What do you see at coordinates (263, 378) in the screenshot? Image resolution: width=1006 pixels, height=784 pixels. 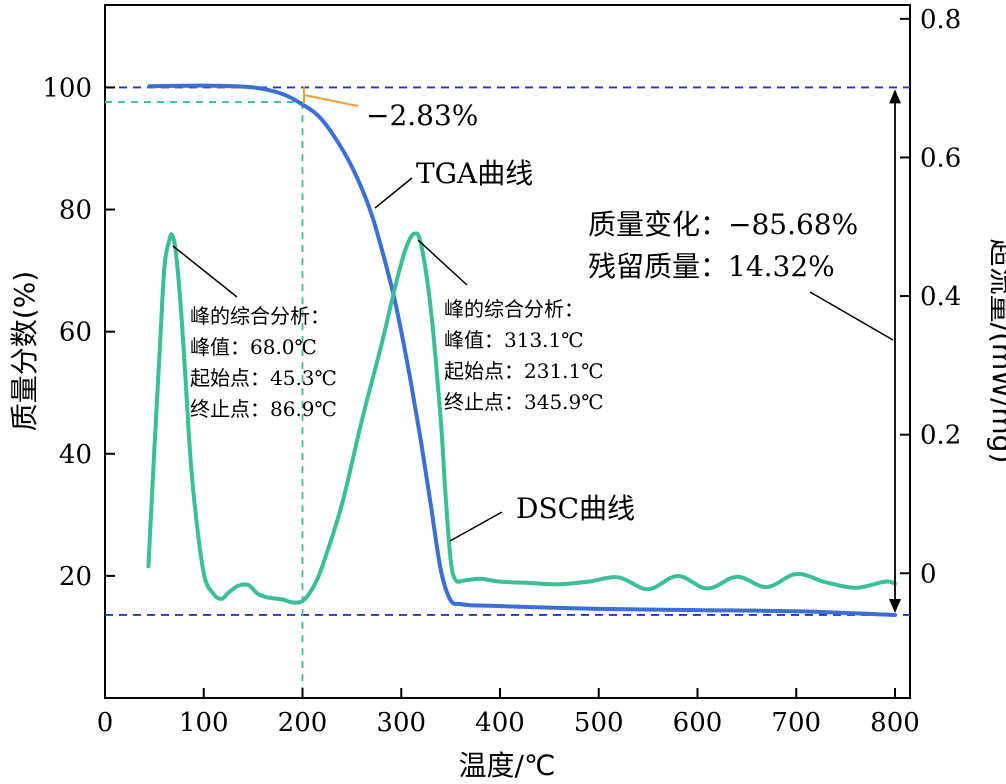 I see `peak1-line-3: 起始点：45.3℃` at bounding box center [263, 378].